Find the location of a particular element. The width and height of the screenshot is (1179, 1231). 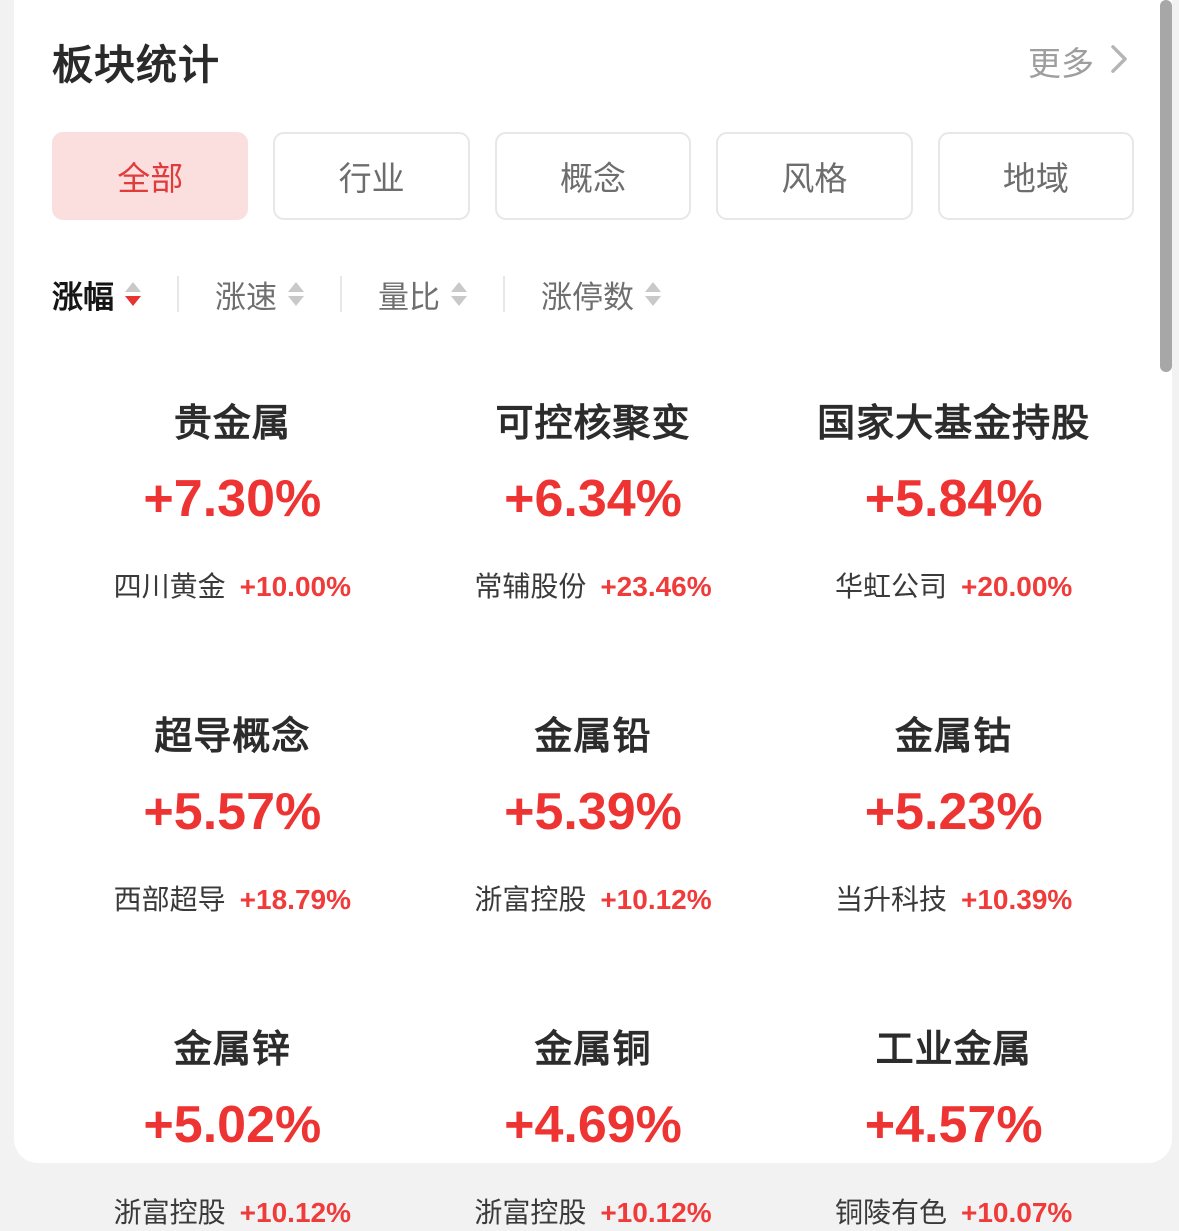

sector-card: 金属铅 +5.39% 浙富控股 +10.12% is located at coordinates (593, 811).